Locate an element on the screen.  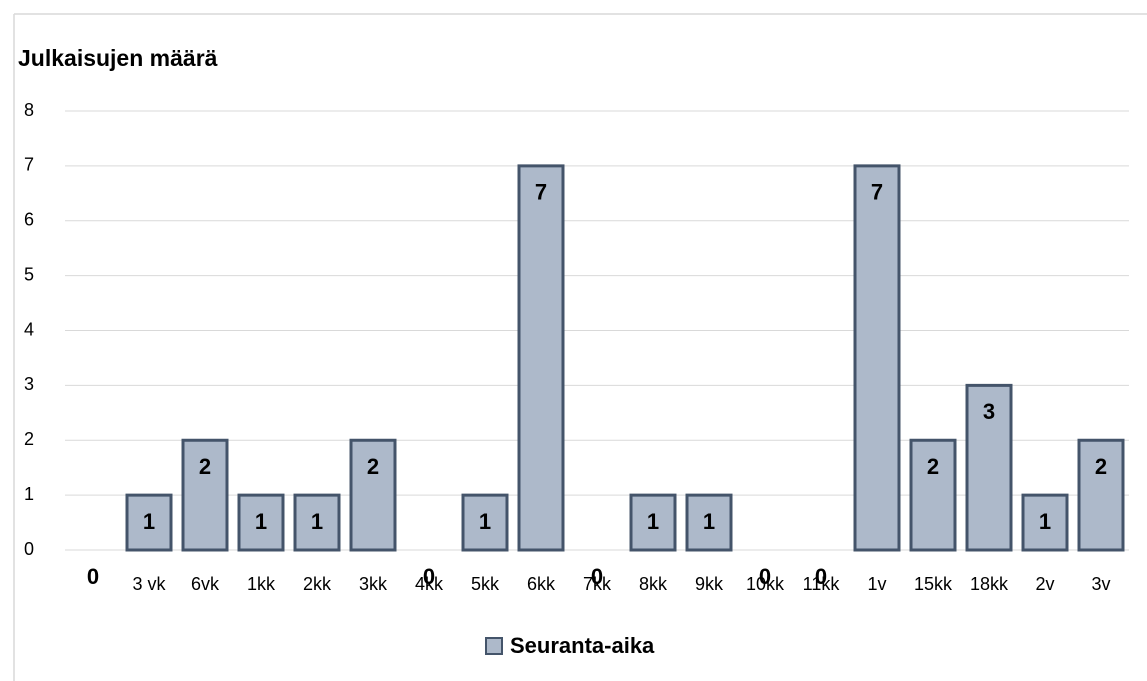
x-tick-label: 7kk is located at coordinates (597, 584).